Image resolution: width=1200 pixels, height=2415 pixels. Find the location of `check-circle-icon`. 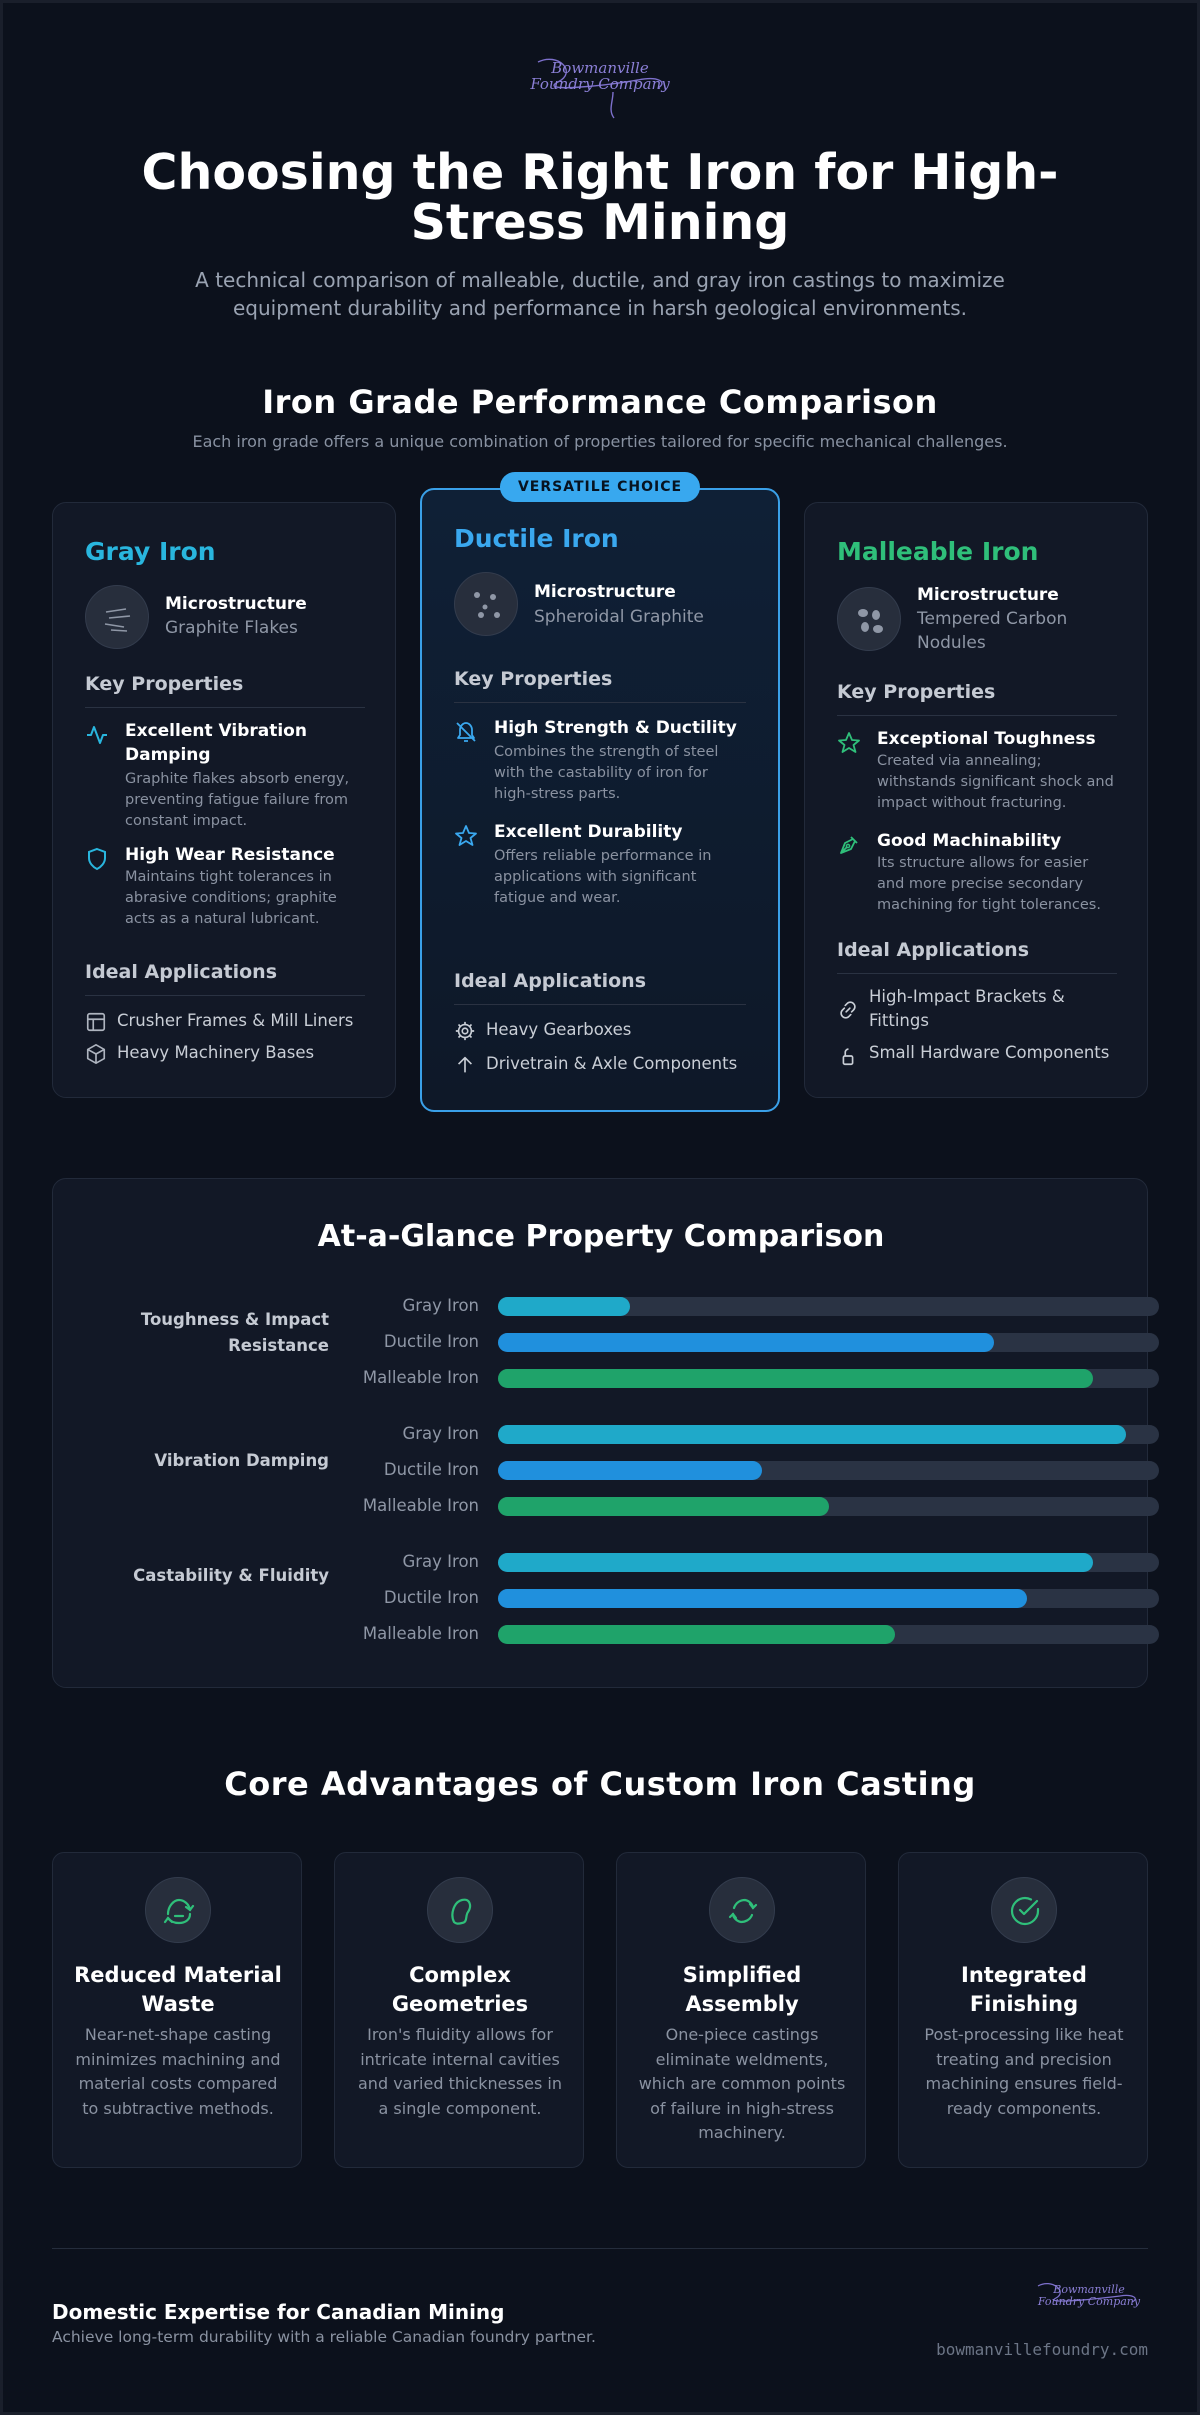

check-circle-icon is located at coordinates (1024, 1910).